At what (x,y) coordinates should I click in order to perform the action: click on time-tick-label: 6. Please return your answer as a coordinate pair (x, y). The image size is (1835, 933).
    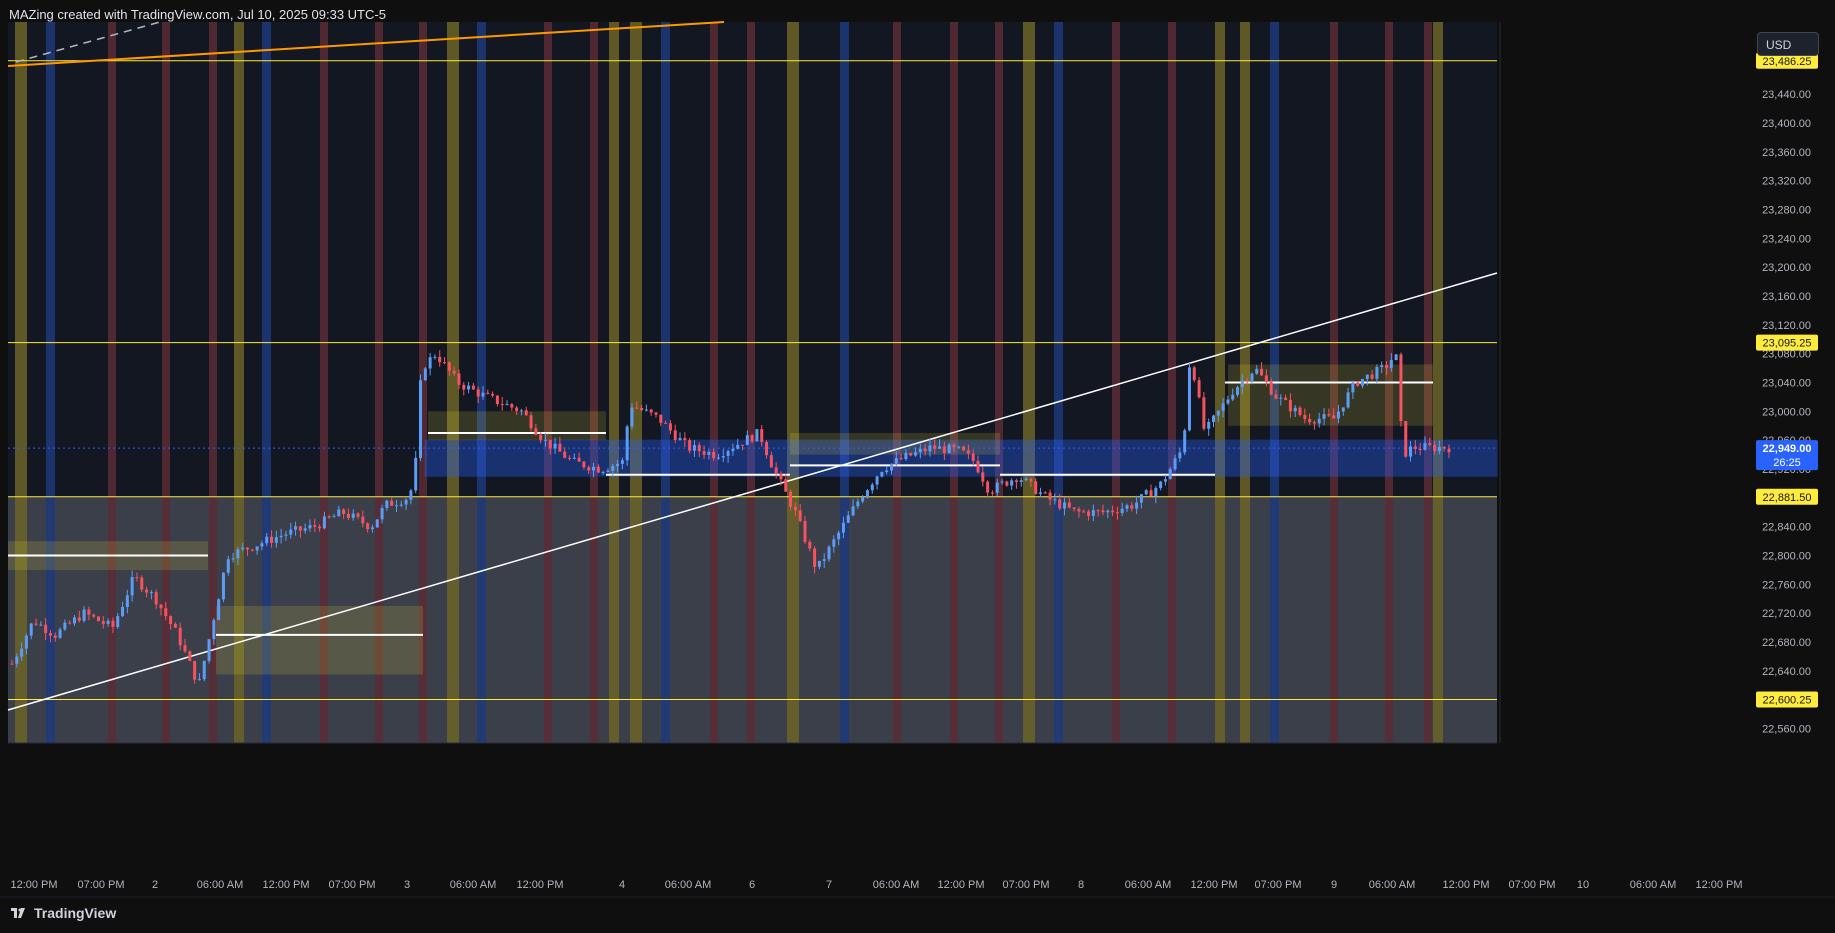
    Looking at the image, I should click on (752, 885).